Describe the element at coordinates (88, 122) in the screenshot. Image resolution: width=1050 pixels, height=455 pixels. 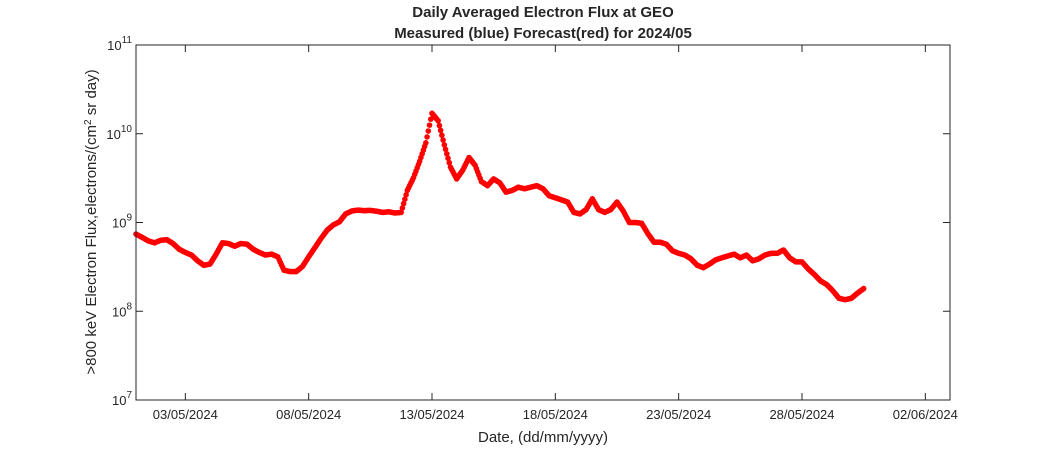
I see `y-axis-label-superscript: 2` at that location.